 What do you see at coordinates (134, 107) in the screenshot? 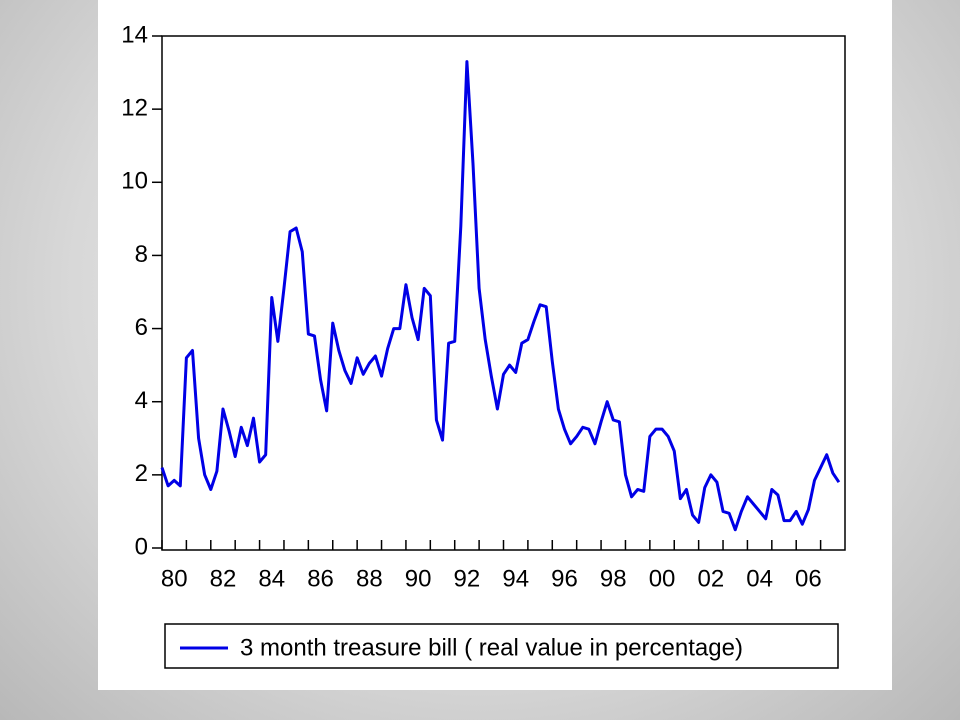
I see `y-tick-label: 12` at bounding box center [134, 107].